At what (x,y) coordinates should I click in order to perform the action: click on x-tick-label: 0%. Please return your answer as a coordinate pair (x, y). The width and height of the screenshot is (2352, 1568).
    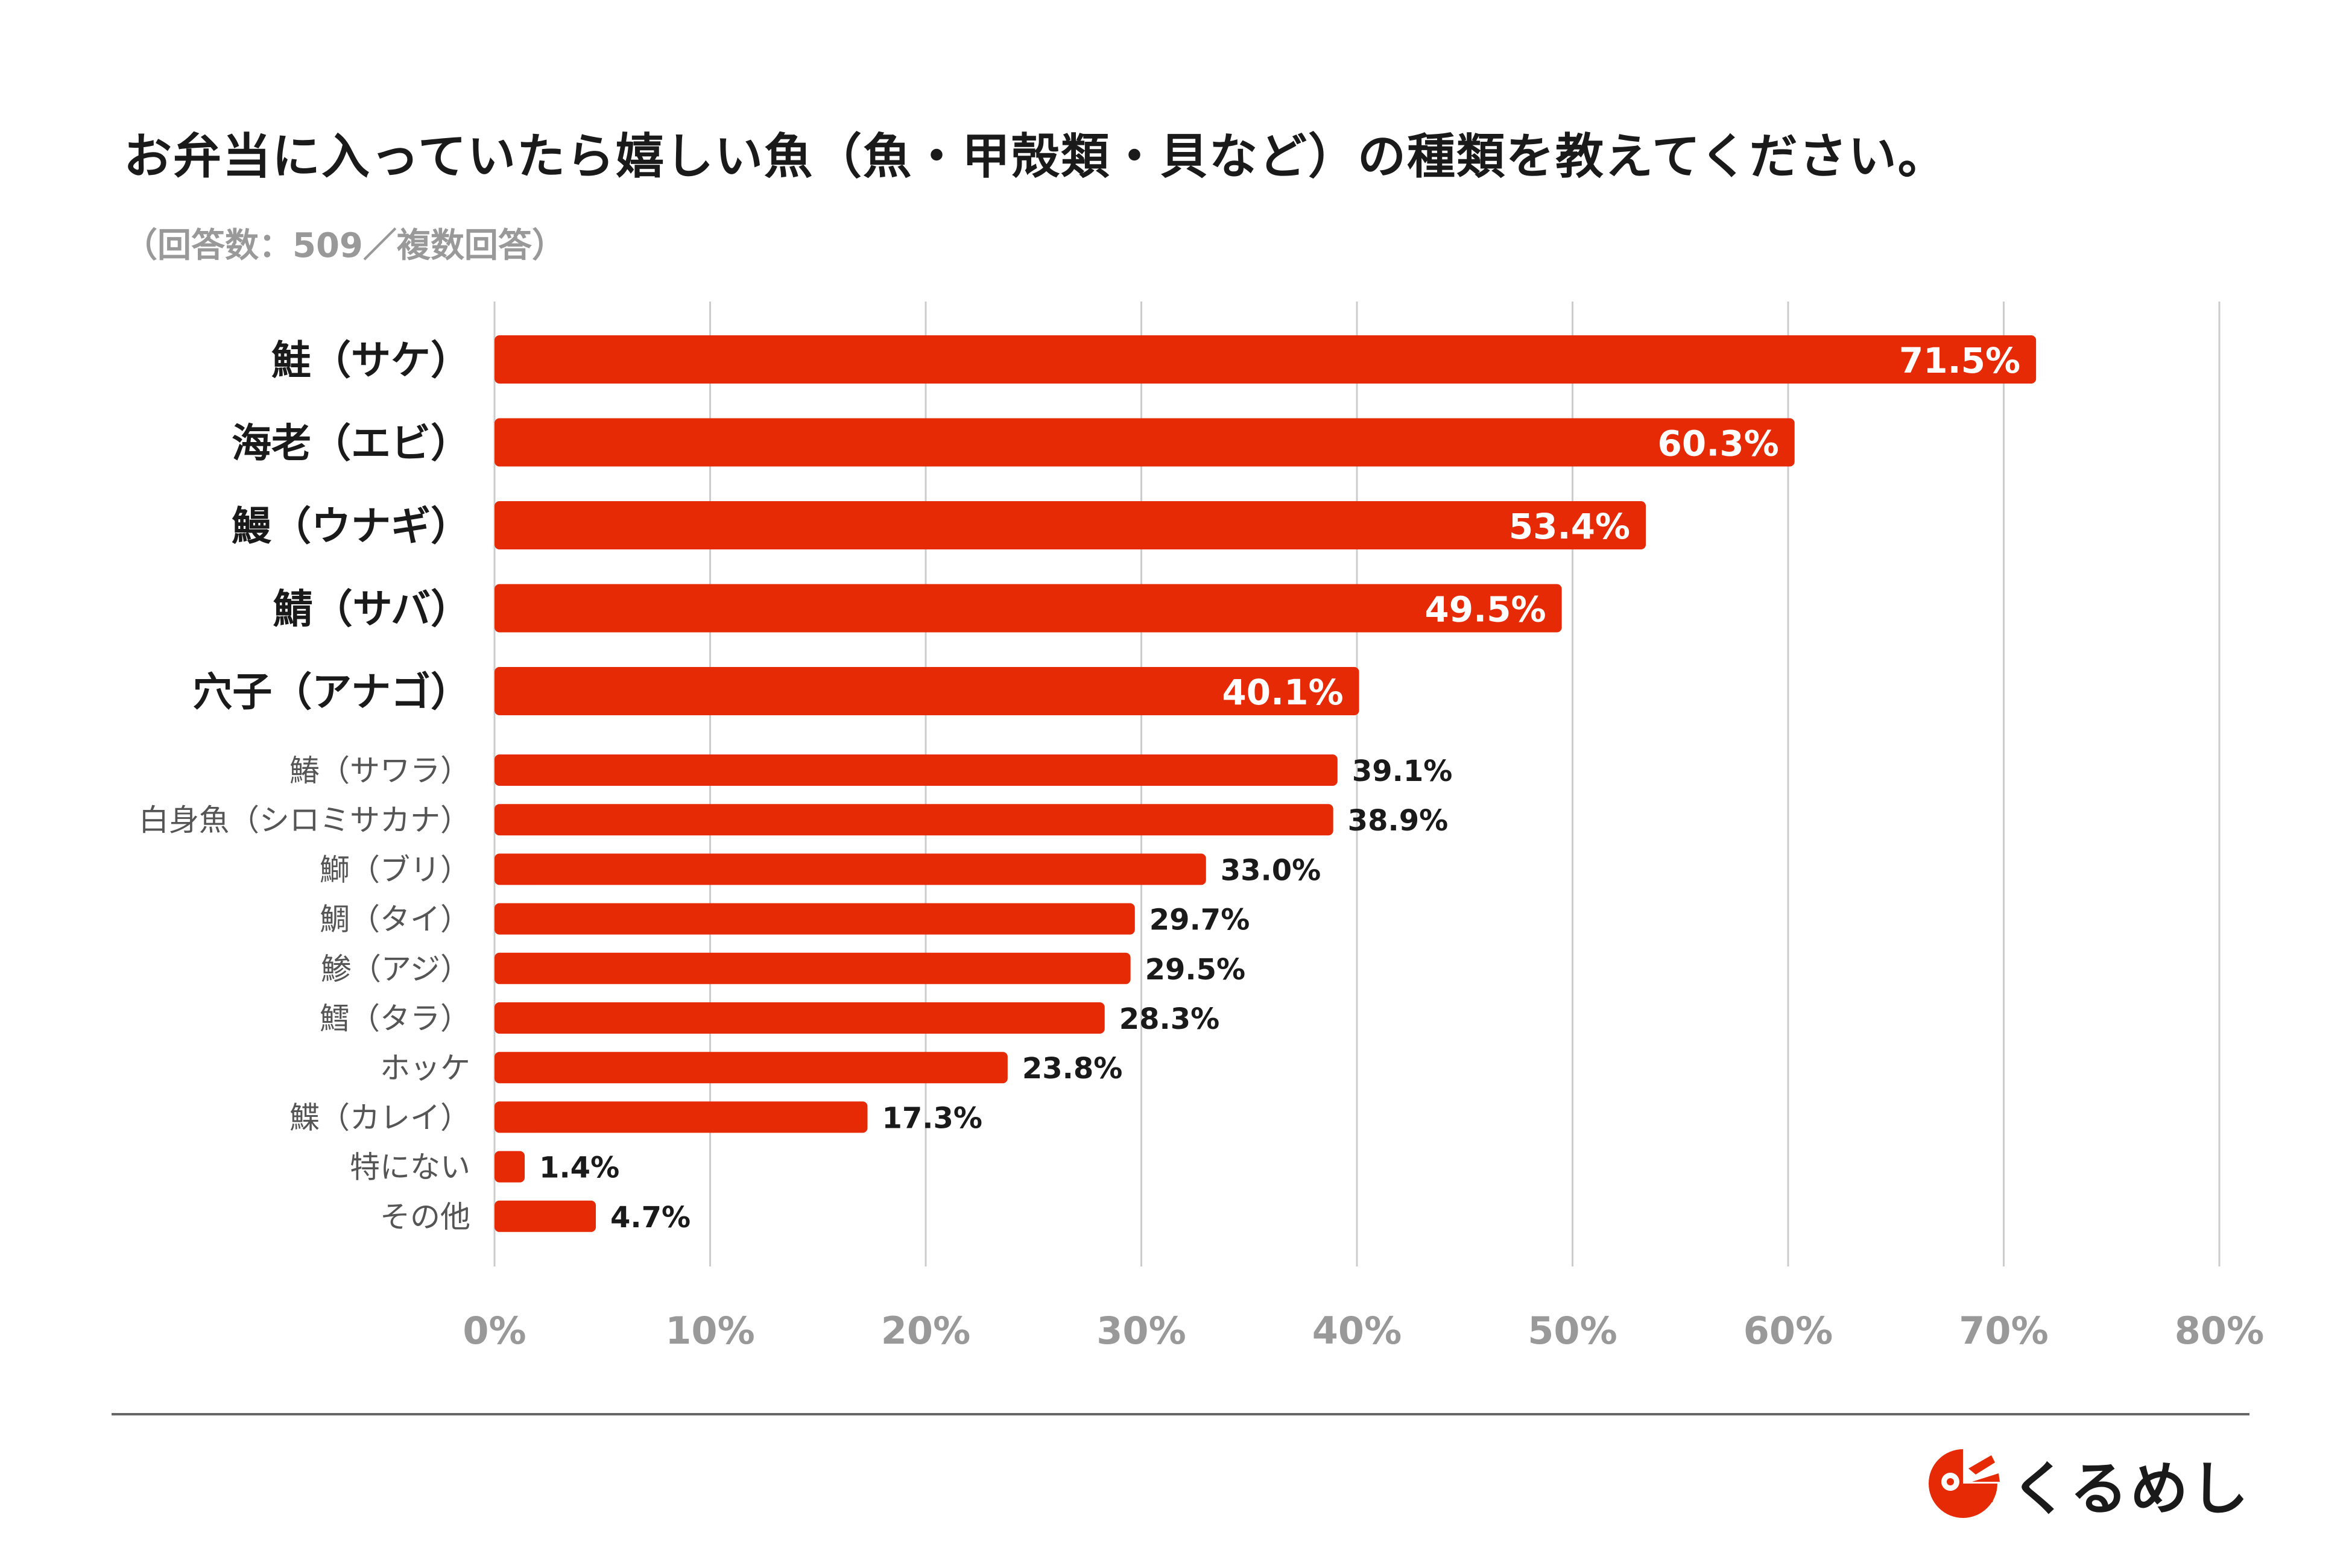
    Looking at the image, I should click on (494, 1331).